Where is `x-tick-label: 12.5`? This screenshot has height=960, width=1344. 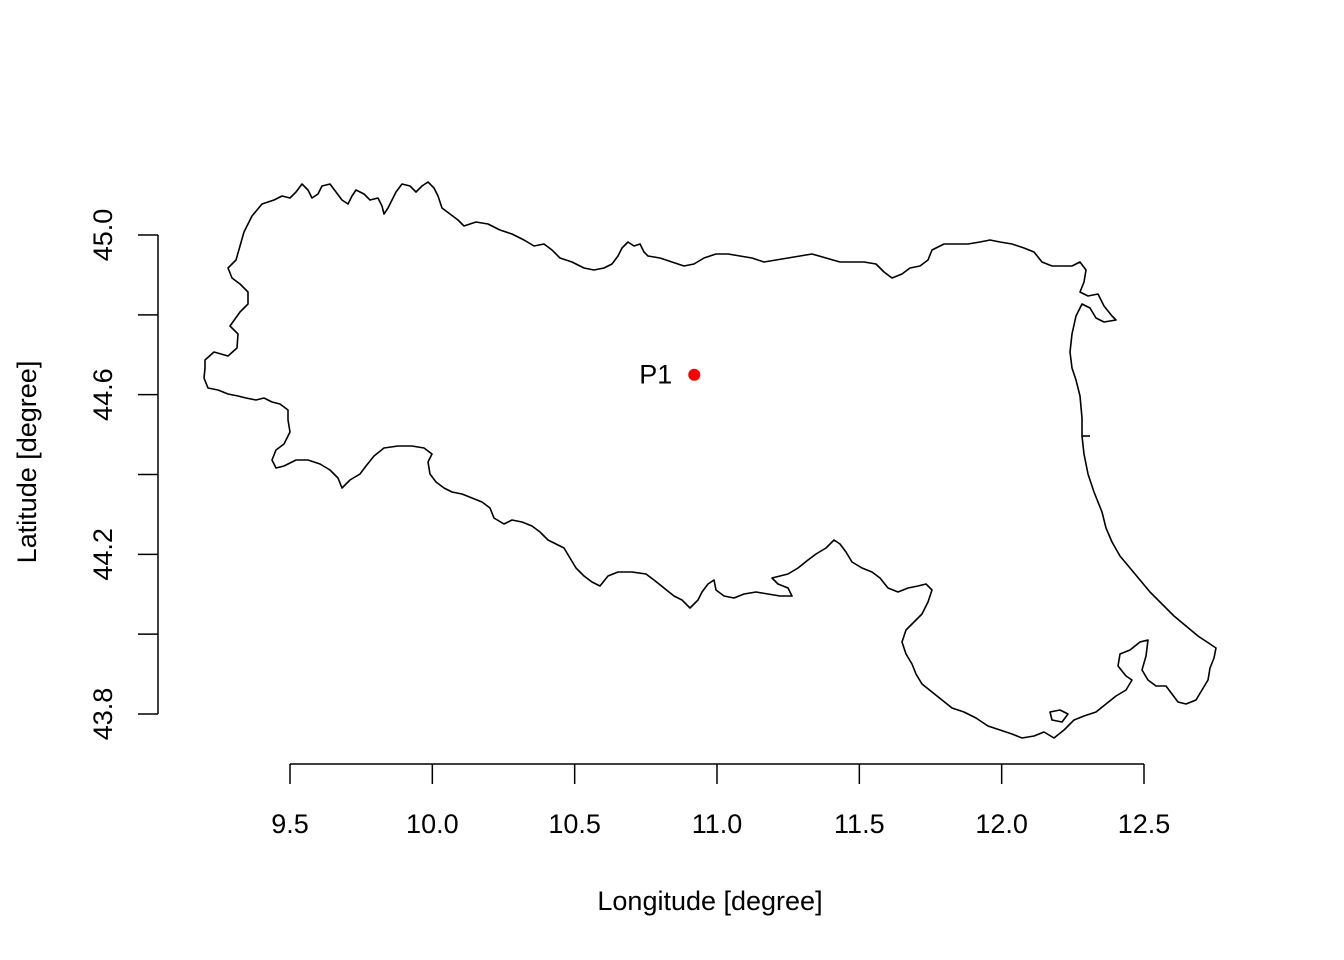
x-tick-label: 12.5 is located at coordinates (1144, 824).